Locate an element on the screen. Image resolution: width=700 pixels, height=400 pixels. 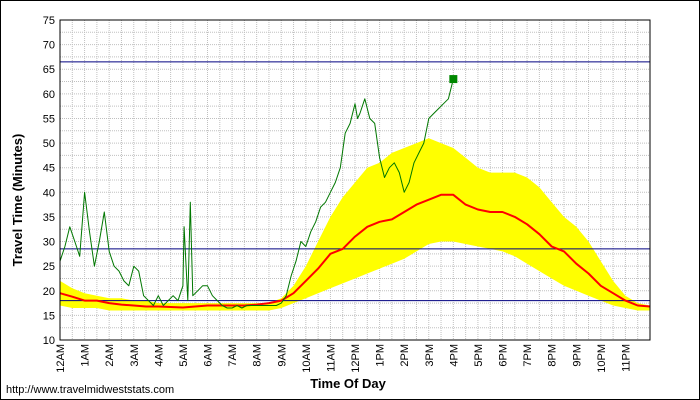
y-tick-labels: 10 15 20 25 30 35 40 45 50 55 60 65 70 75 is located at coordinates (49, 181).